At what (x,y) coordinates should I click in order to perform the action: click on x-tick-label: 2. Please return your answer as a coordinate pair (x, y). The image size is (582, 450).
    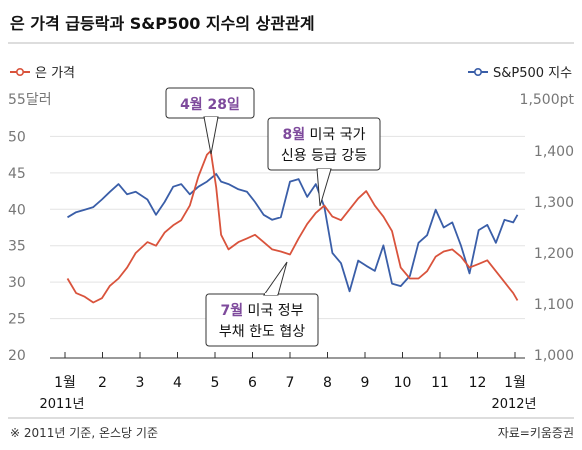
    Looking at the image, I should click on (102, 383).